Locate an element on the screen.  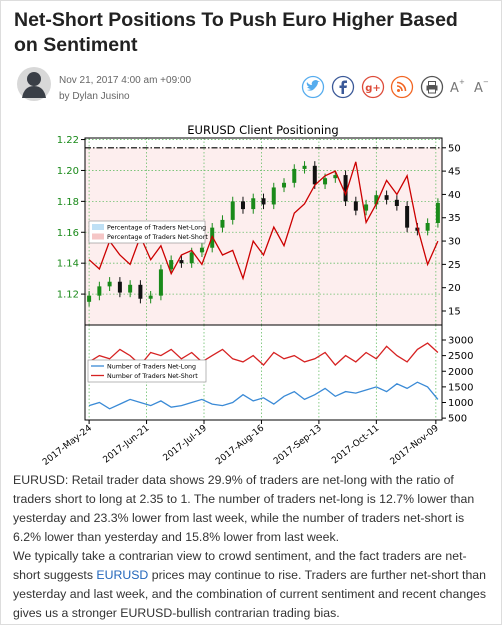
y2-tick-label: 2500 is located at coordinates (460, 356).